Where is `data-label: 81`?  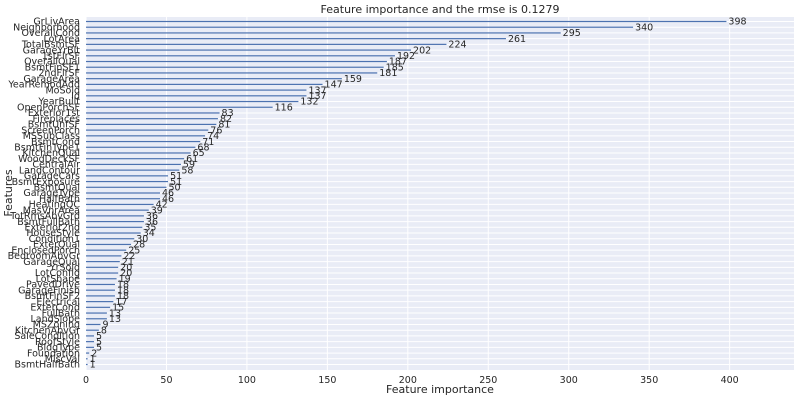 data-label: 81 is located at coordinates (224, 125).